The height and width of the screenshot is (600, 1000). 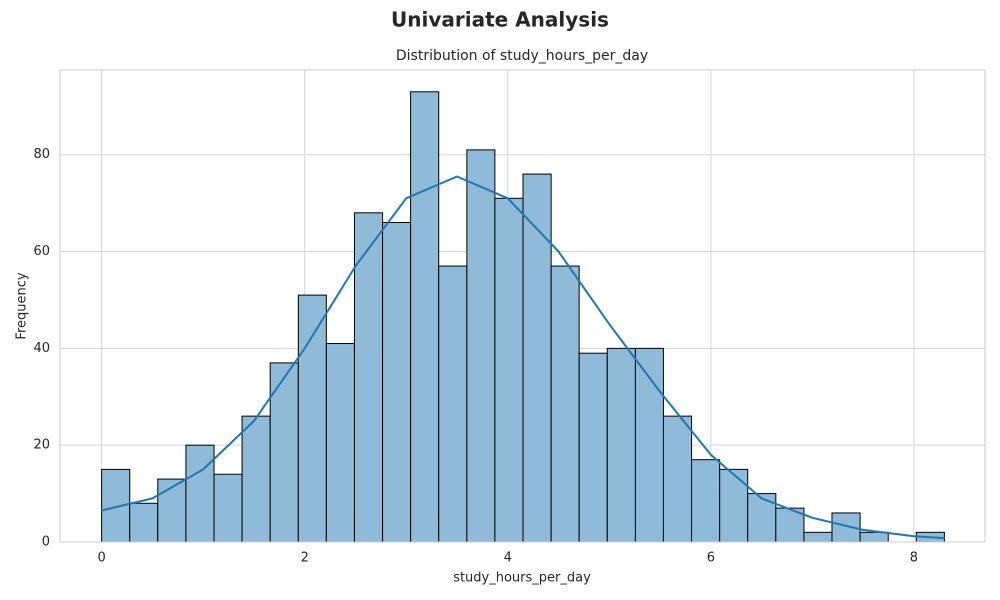 I want to click on x-axis-label: study_hours_per_day, so click(x=522, y=578).